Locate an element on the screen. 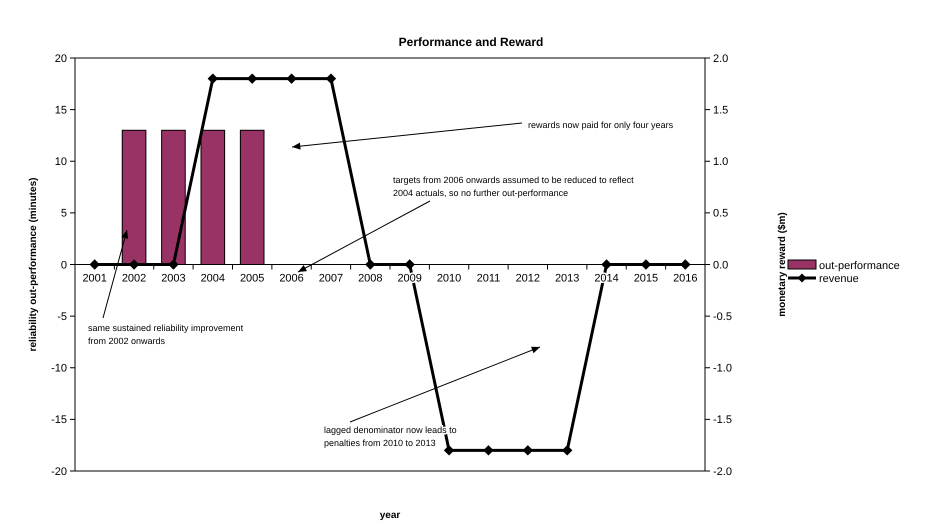 This screenshot has width=943, height=525. y-tick-label: -5 is located at coordinates (62, 316).